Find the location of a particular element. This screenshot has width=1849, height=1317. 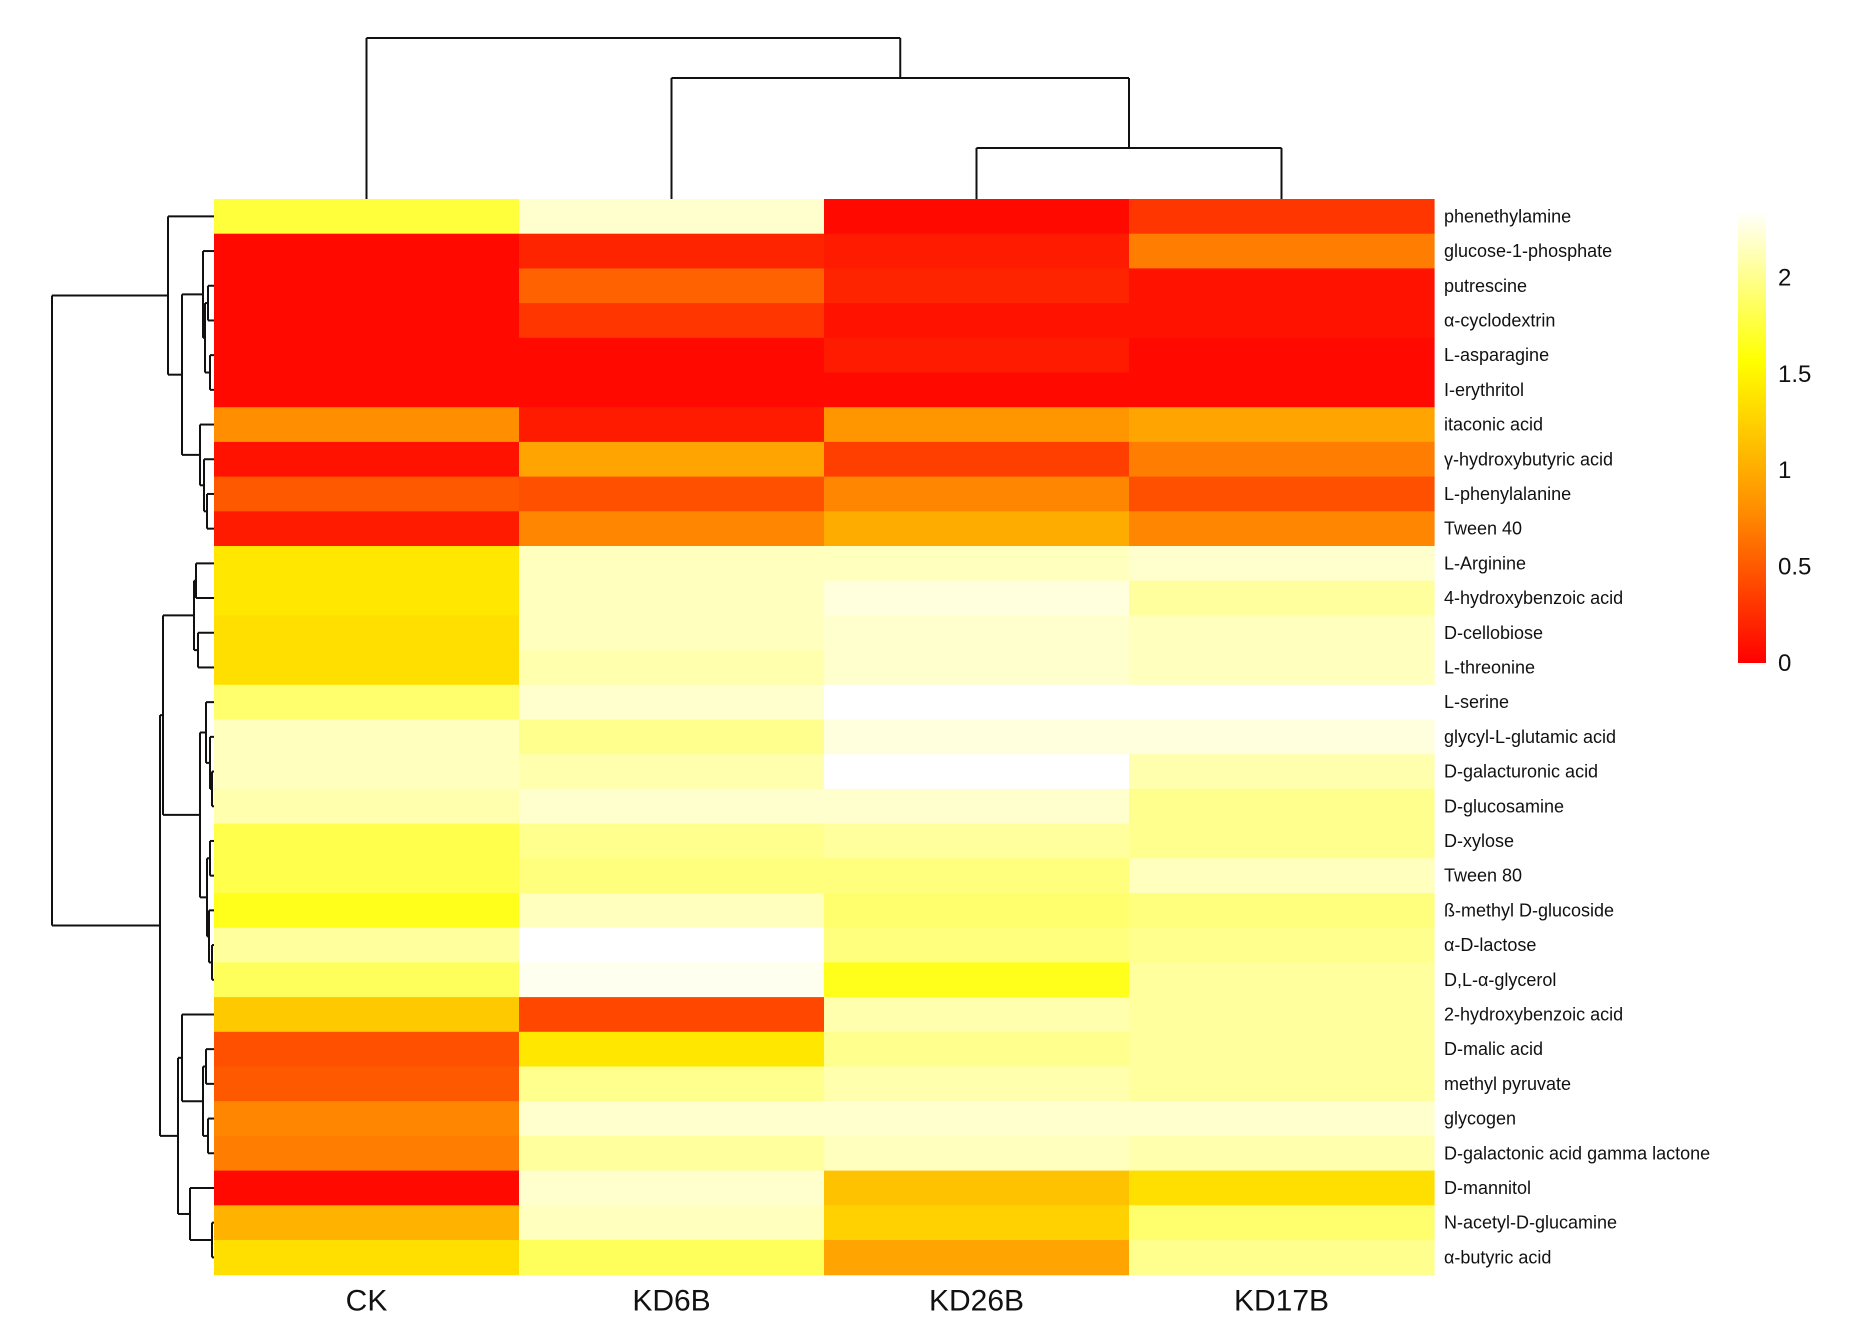

row-label: Tween 80 is located at coordinates (1483, 876).